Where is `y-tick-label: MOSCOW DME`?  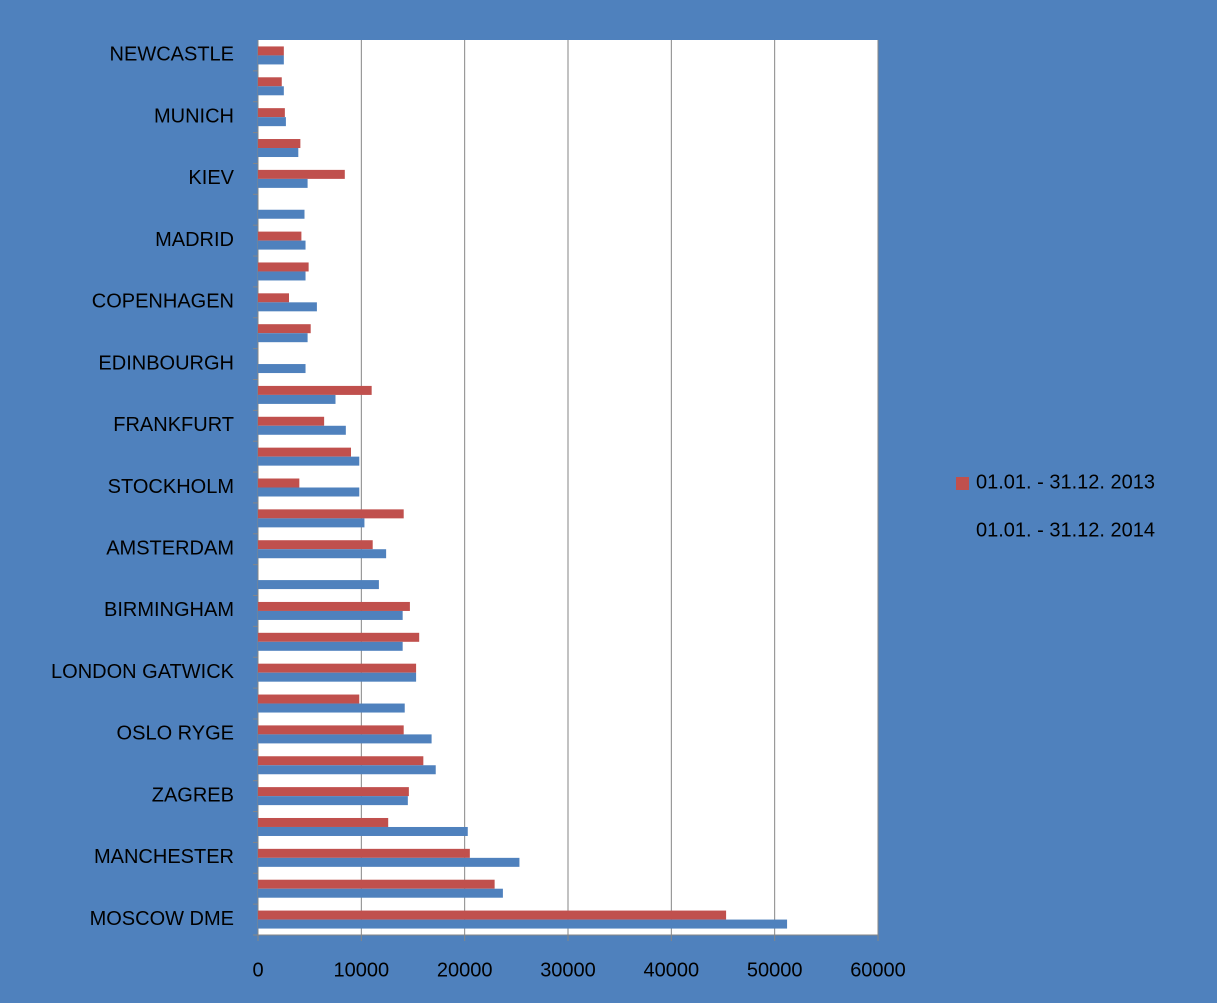 y-tick-label: MOSCOW DME is located at coordinates (162, 919).